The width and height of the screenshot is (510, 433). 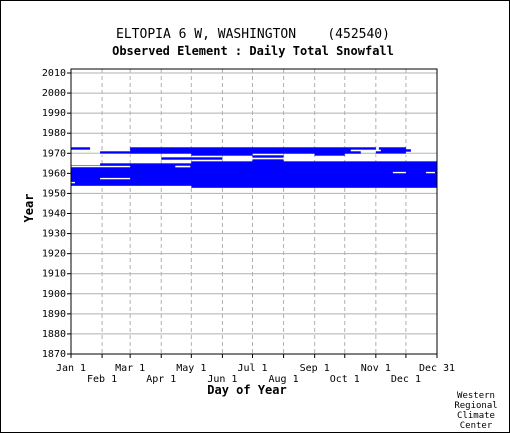 What do you see at coordinates (29, 208) in the screenshot?
I see `y-axis-label: Year` at bounding box center [29, 208].